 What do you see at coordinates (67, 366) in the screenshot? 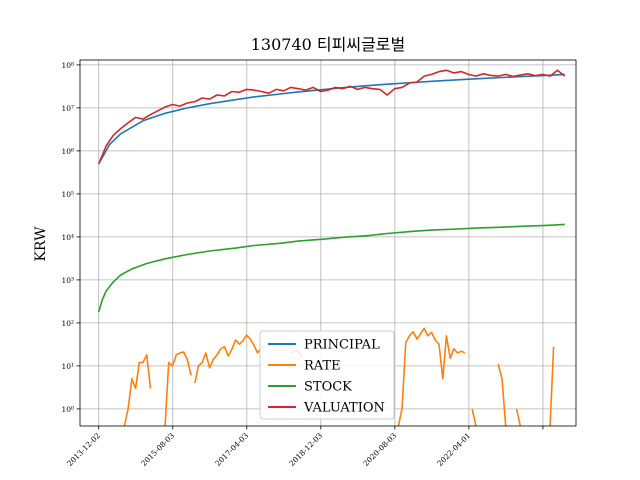
I see `y-tick-label: 10¹` at bounding box center [67, 366].